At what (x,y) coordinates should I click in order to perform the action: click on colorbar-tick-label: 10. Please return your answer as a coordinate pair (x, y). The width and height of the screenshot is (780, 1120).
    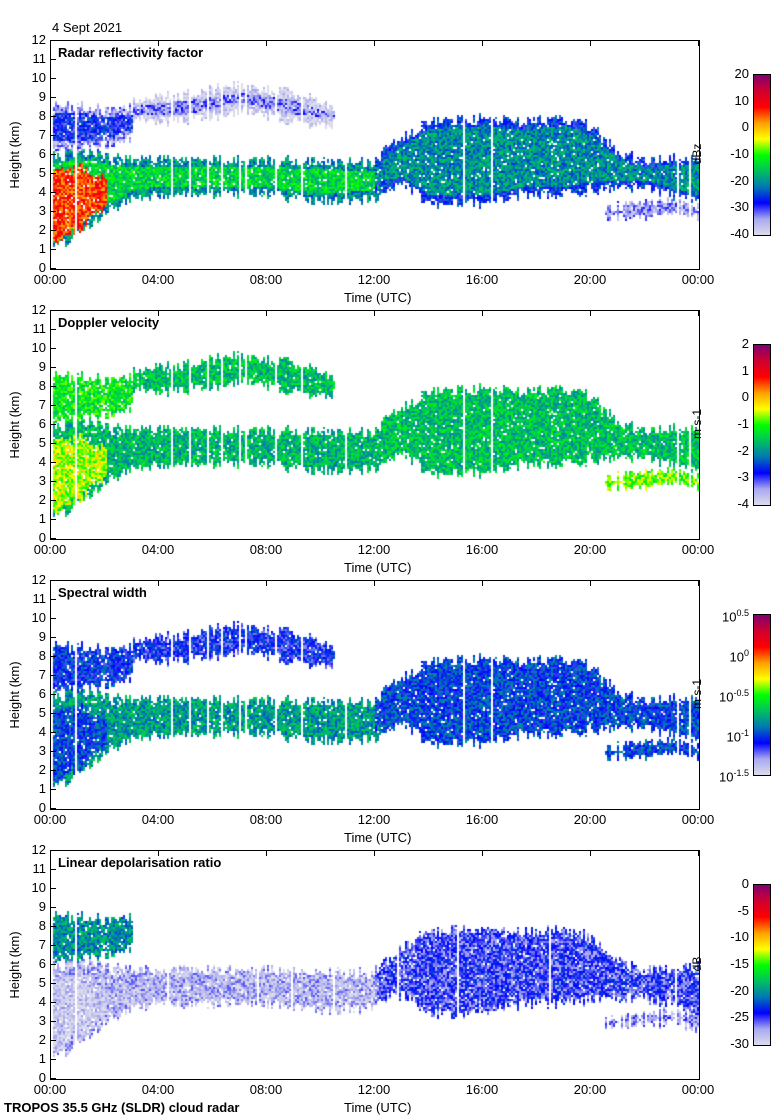
    Looking at the image, I should click on (741, 100).